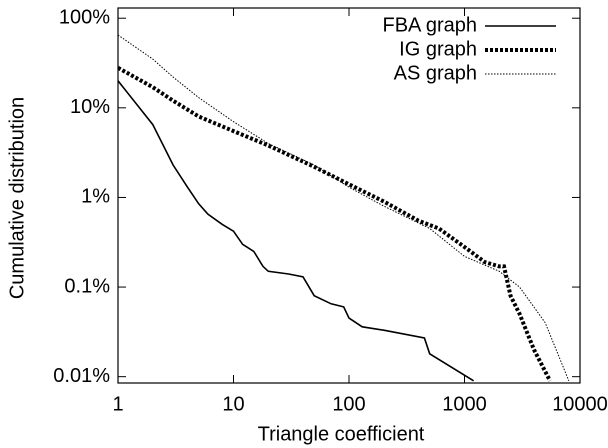 The width and height of the screenshot is (608, 448). What do you see at coordinates (438, 49) in the screenshot?
I see `legend-label: IG graph` at bounding box center [438, 49].